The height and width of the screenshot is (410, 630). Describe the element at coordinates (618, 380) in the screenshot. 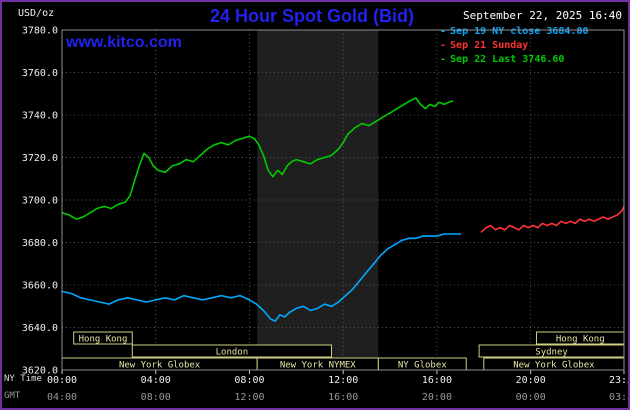

I see `x-axis-tick-label-ny: 23:59` at that location.